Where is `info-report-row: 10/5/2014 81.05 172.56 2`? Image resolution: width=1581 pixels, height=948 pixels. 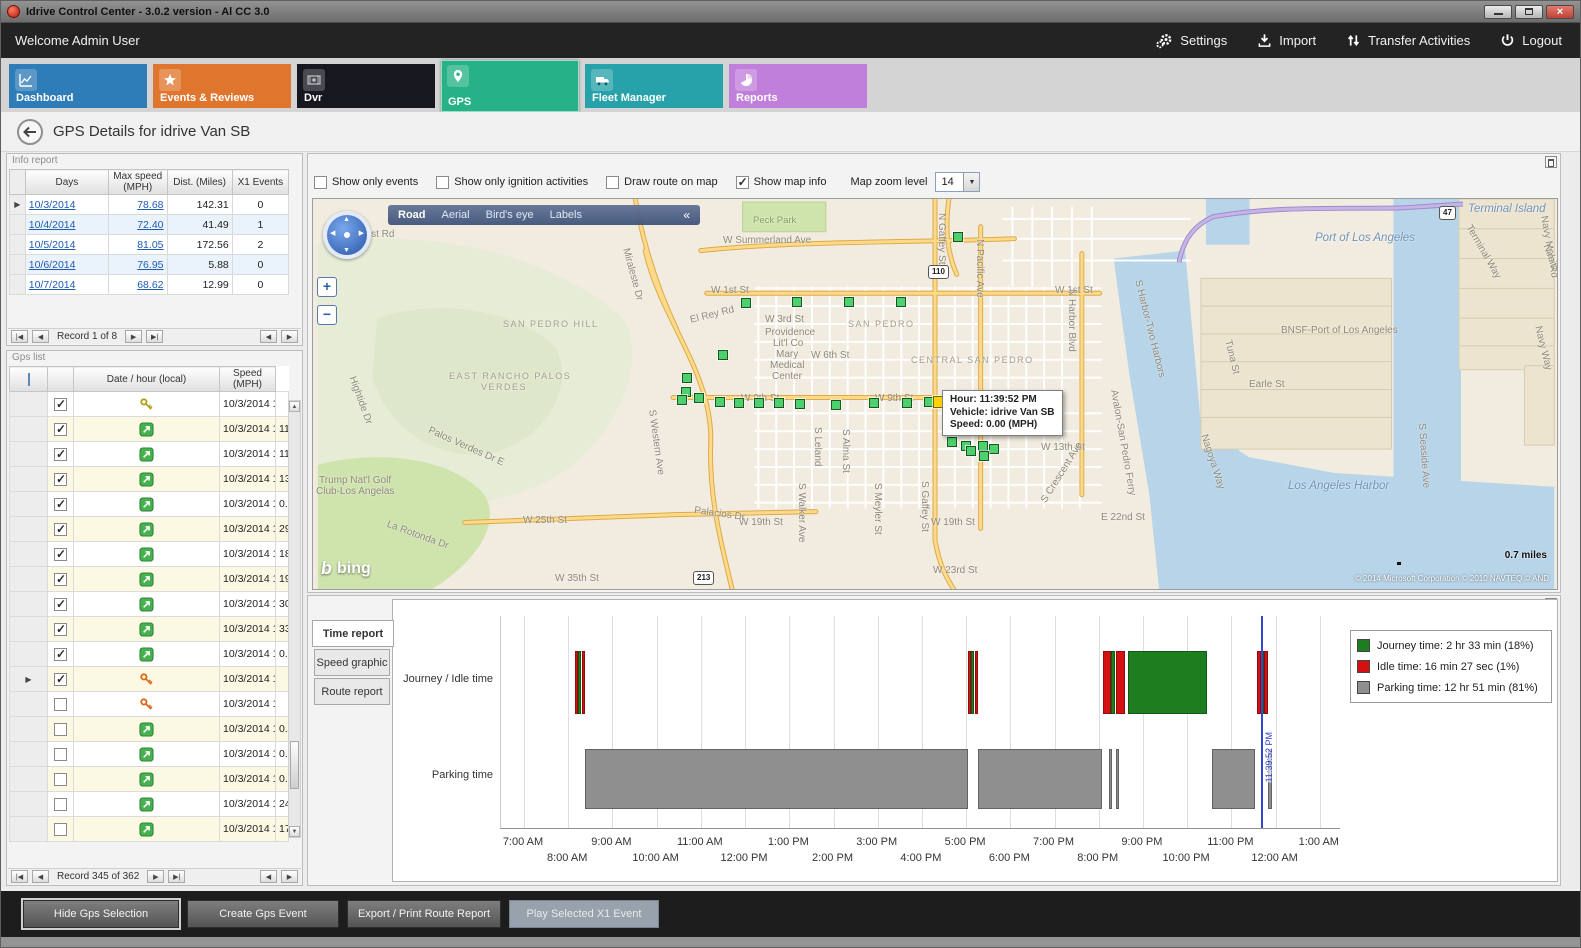
info-report-row: 10/5/2014 81.05 172.56 2 is located at coordinates (149, 244).